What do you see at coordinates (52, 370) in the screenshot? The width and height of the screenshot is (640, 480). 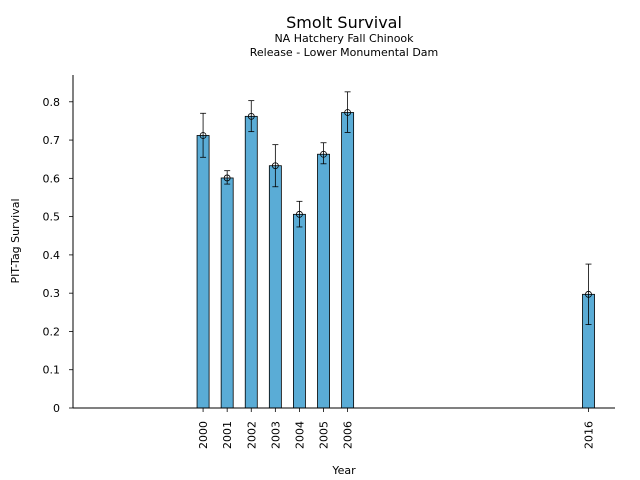 I see `y-tick-label-0.1: 0.1` at bounding box center [52, 370].